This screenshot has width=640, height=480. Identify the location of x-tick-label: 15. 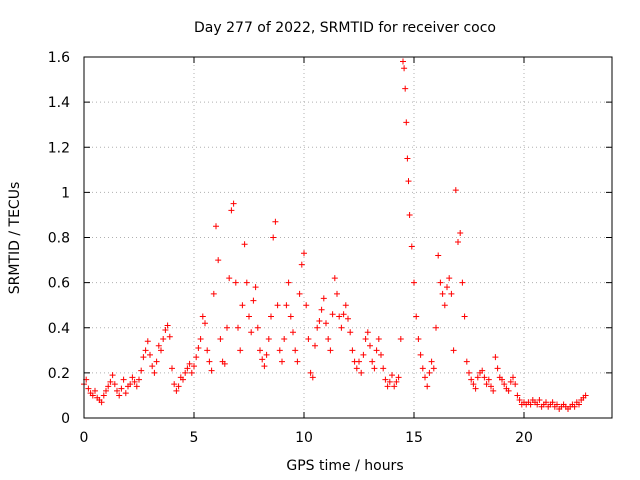
(414, 438).